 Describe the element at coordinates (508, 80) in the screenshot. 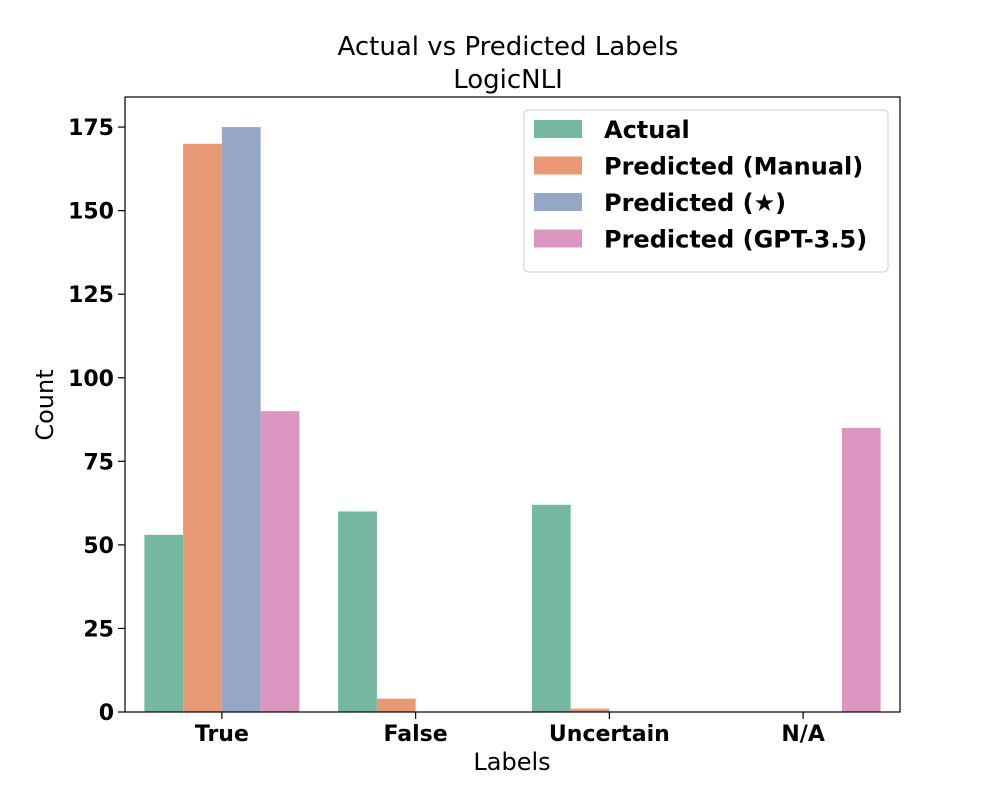

I see `chart-subtitle: LogicNLI` at that location.